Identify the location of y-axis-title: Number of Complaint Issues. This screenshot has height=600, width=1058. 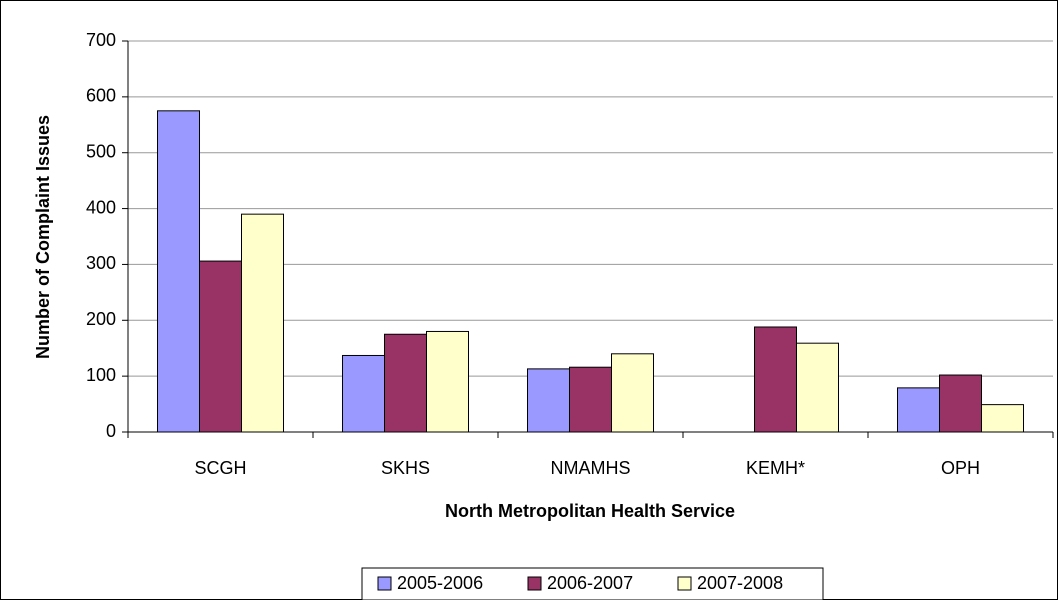
(43, 237).